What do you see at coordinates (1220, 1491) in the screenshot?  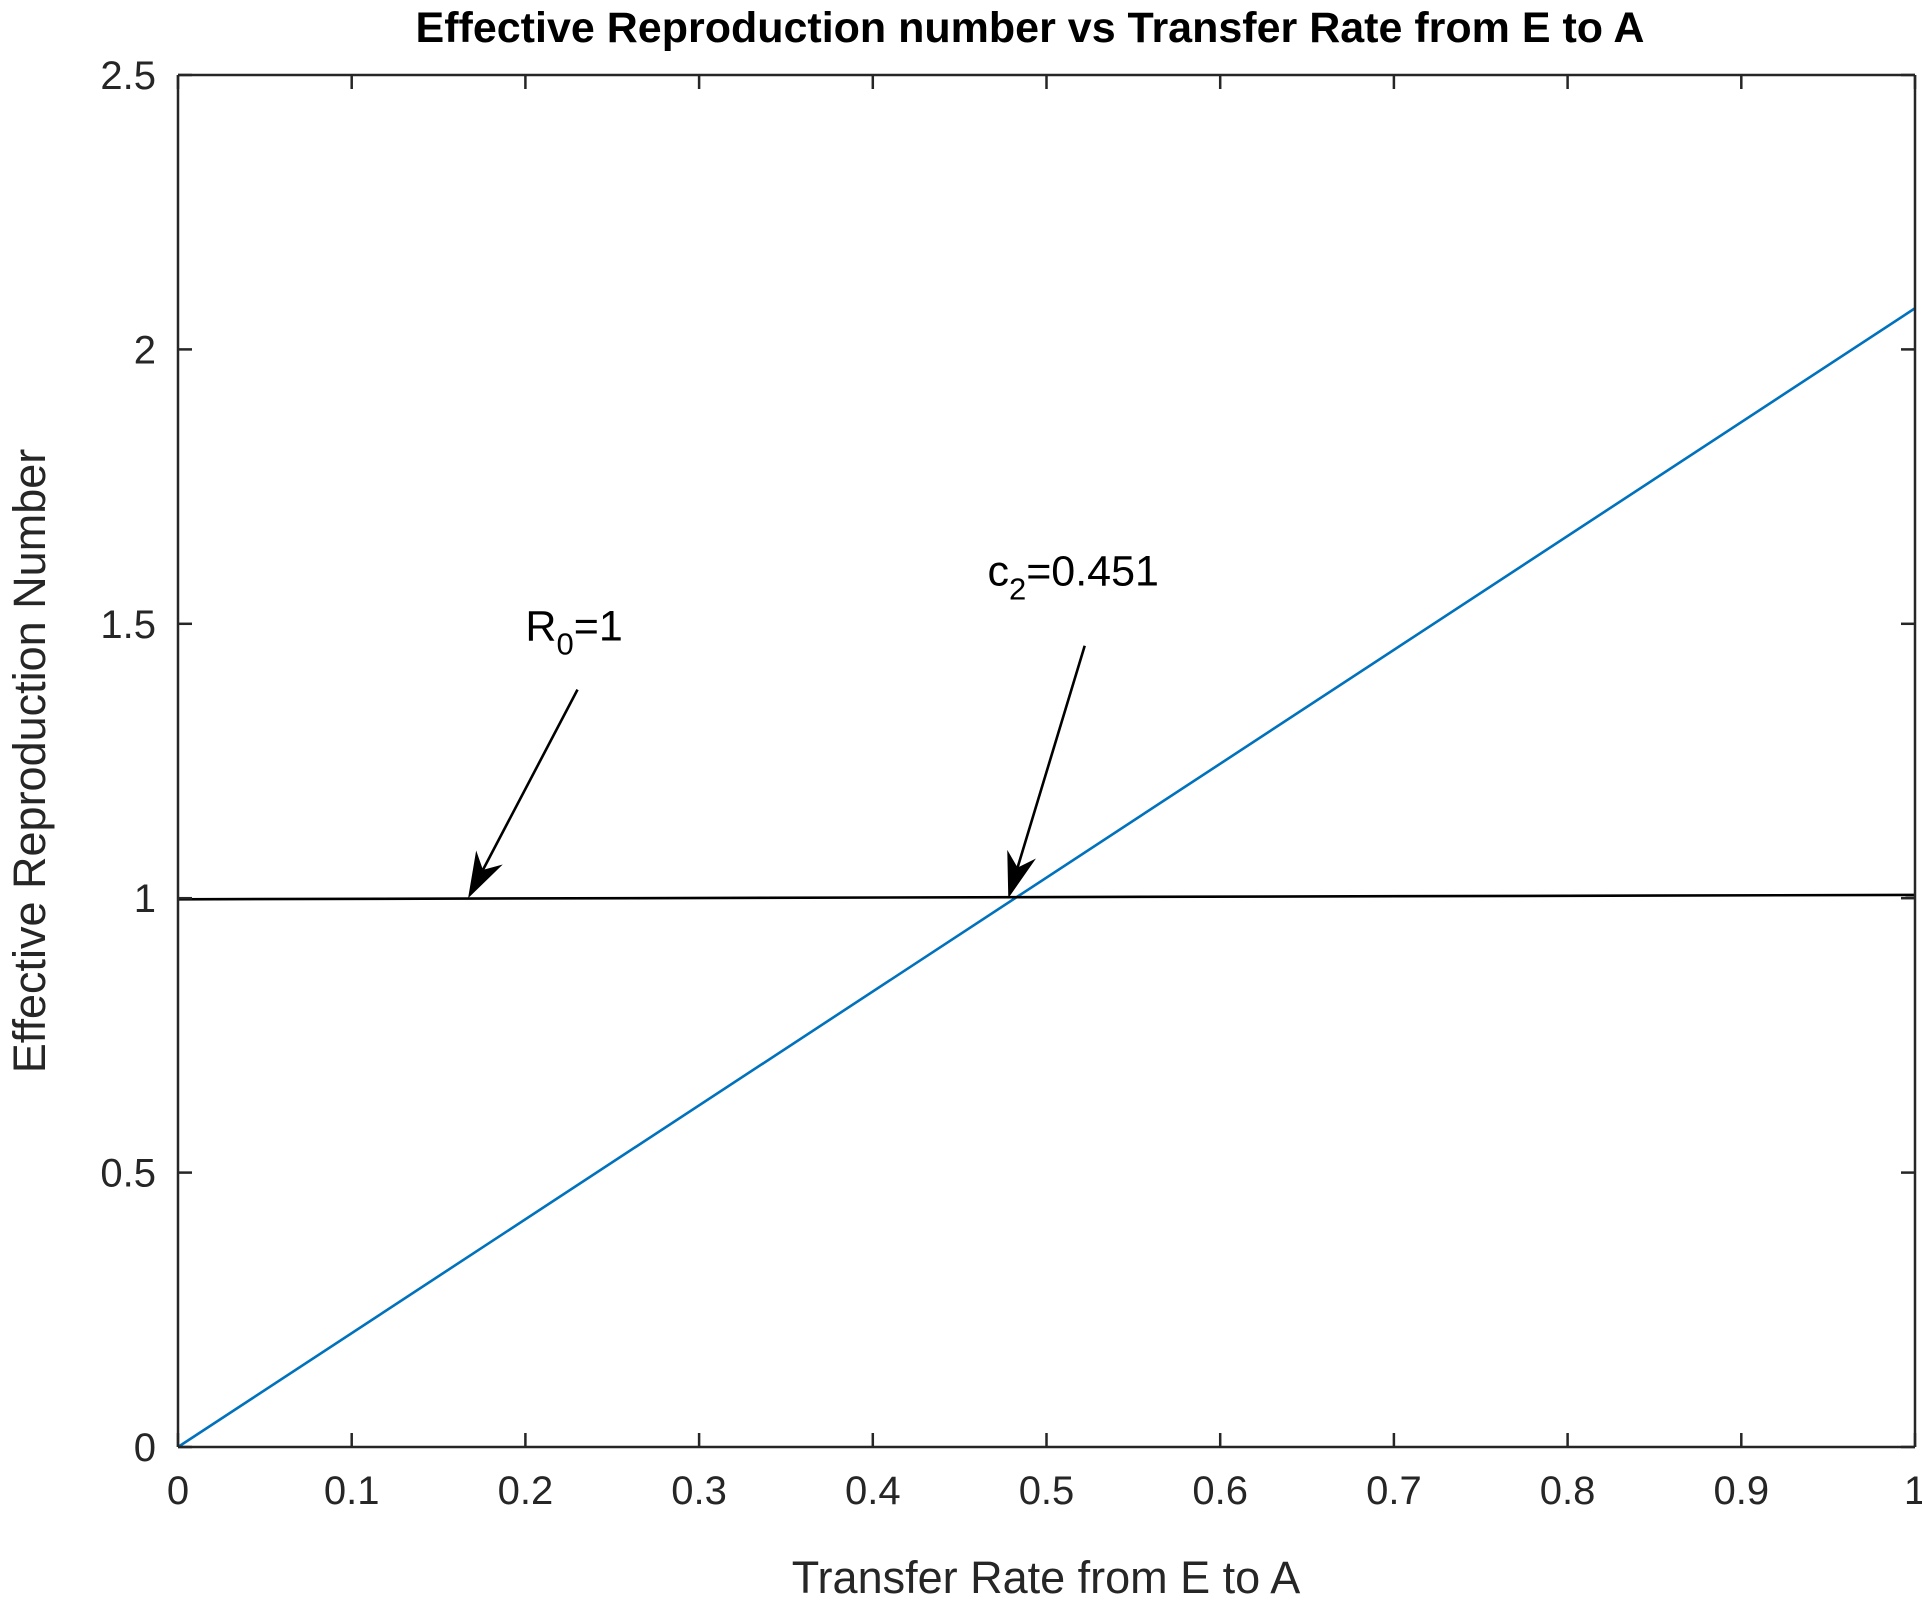 I see `x-tick-label: 0.6` at bounding box center [1220, 1491].